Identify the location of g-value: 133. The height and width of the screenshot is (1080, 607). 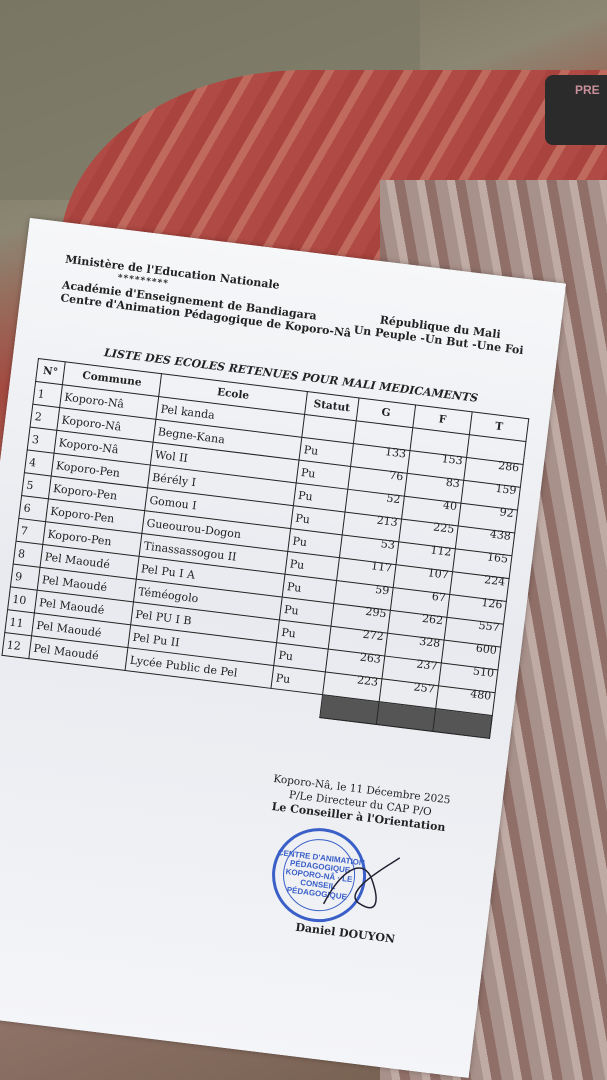
(395, 452).